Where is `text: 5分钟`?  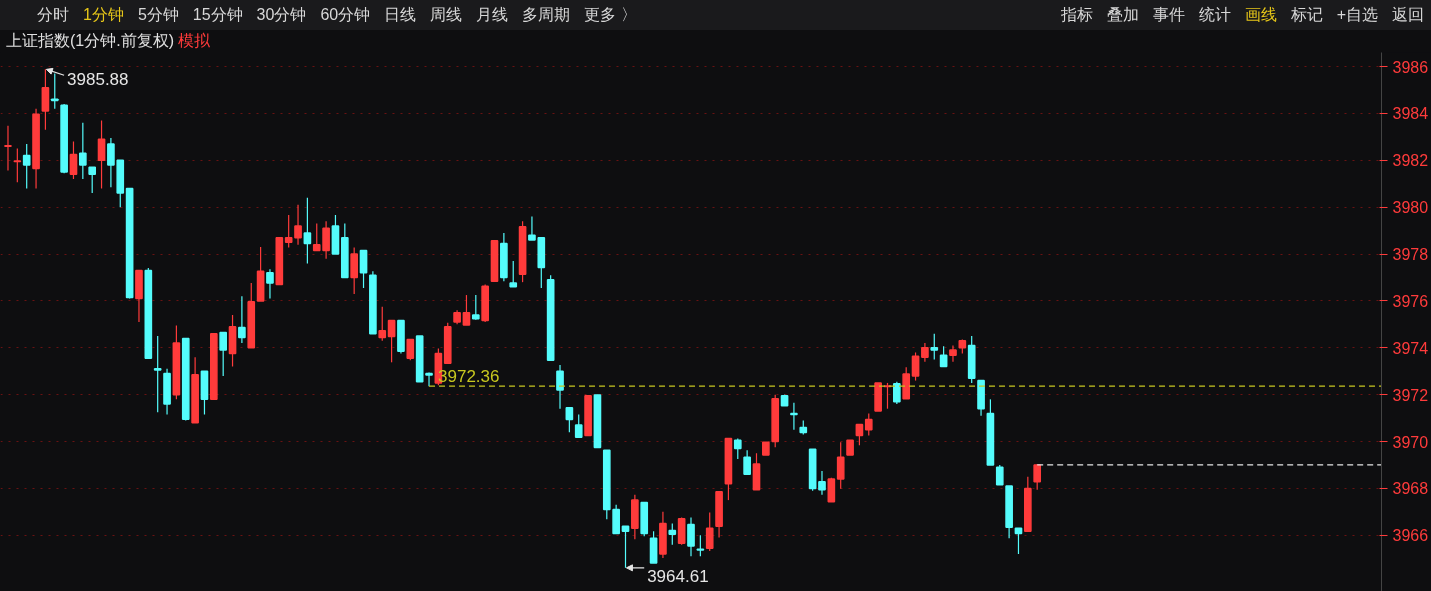 text: 5分钟 is located at coordinates (158, 14).